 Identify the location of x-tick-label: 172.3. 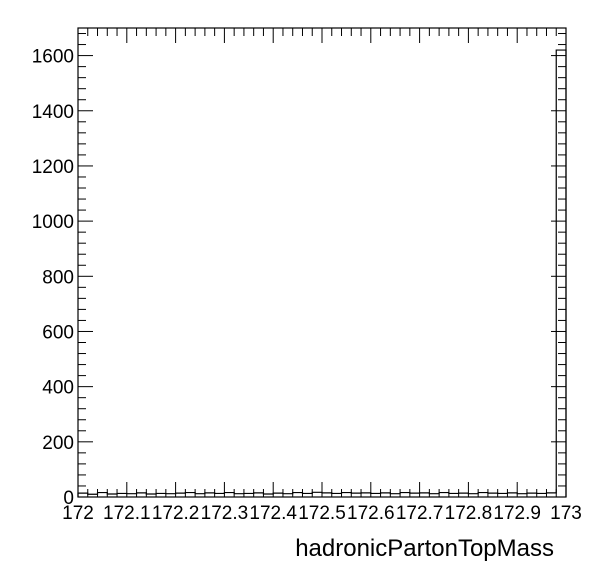
(225, 513).